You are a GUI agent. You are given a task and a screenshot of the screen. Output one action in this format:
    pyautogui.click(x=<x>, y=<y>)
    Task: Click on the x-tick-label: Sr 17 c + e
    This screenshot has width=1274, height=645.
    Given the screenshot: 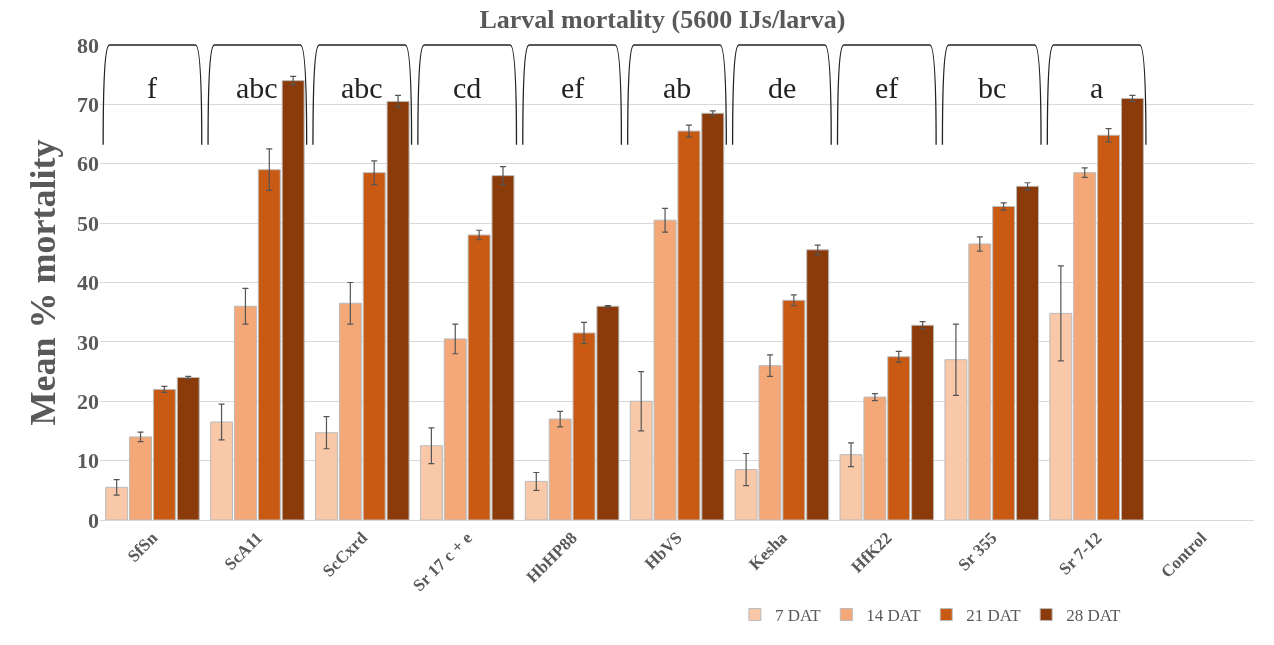 What is the action you would take?
    pyautogui.click(x=443, y=561)
    